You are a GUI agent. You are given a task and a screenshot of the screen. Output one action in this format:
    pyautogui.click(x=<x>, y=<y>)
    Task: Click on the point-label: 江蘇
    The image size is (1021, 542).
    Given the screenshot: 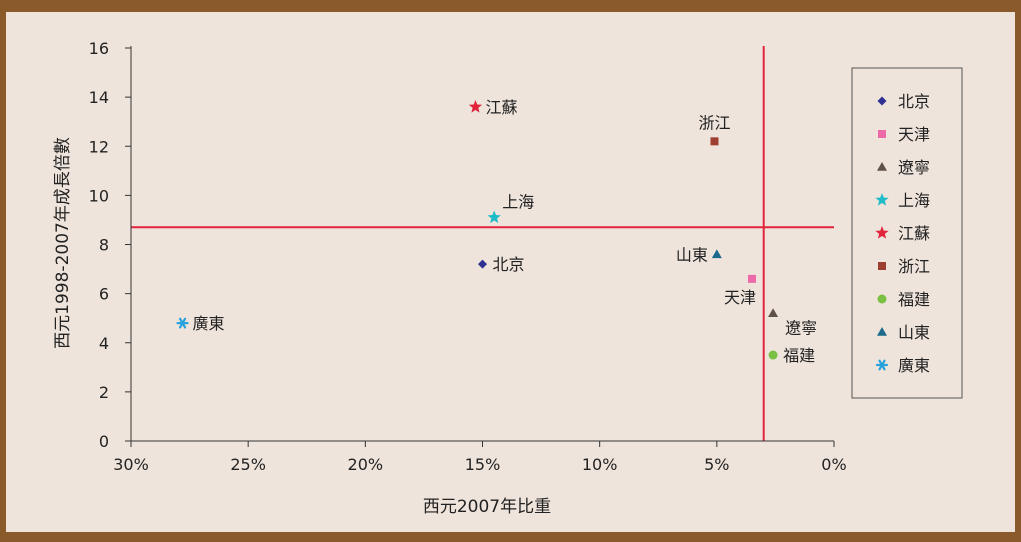 What is the action you would take?
    pyautogui.click(x=501, y=107)
    